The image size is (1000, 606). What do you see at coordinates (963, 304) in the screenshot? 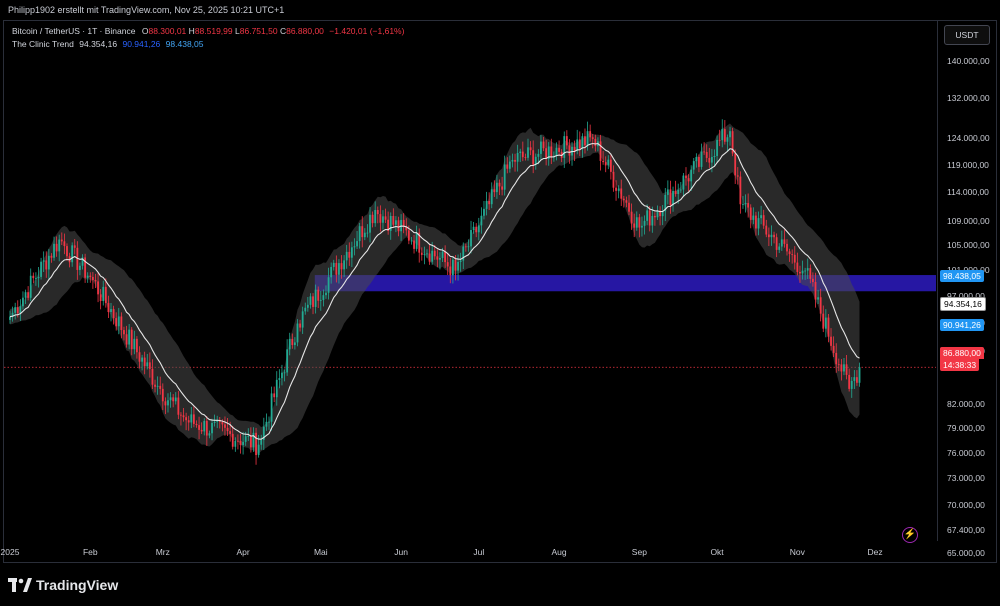
I see `trend-price-tag: 94.354,16` at bounding box center [963, 304].